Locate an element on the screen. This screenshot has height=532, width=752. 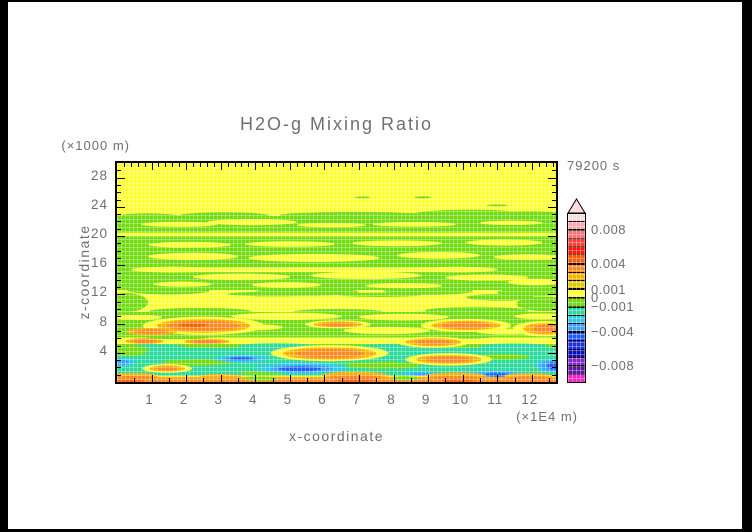
colorbar-arrow is located at coordinates (576, 206).